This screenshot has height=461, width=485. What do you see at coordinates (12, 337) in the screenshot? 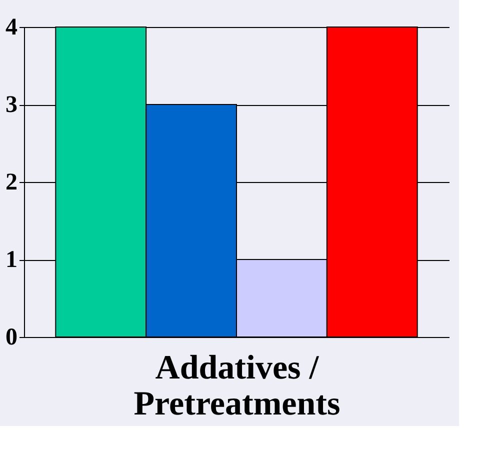
I see `y-tick-label: 0` at bounding box center [12, 337].